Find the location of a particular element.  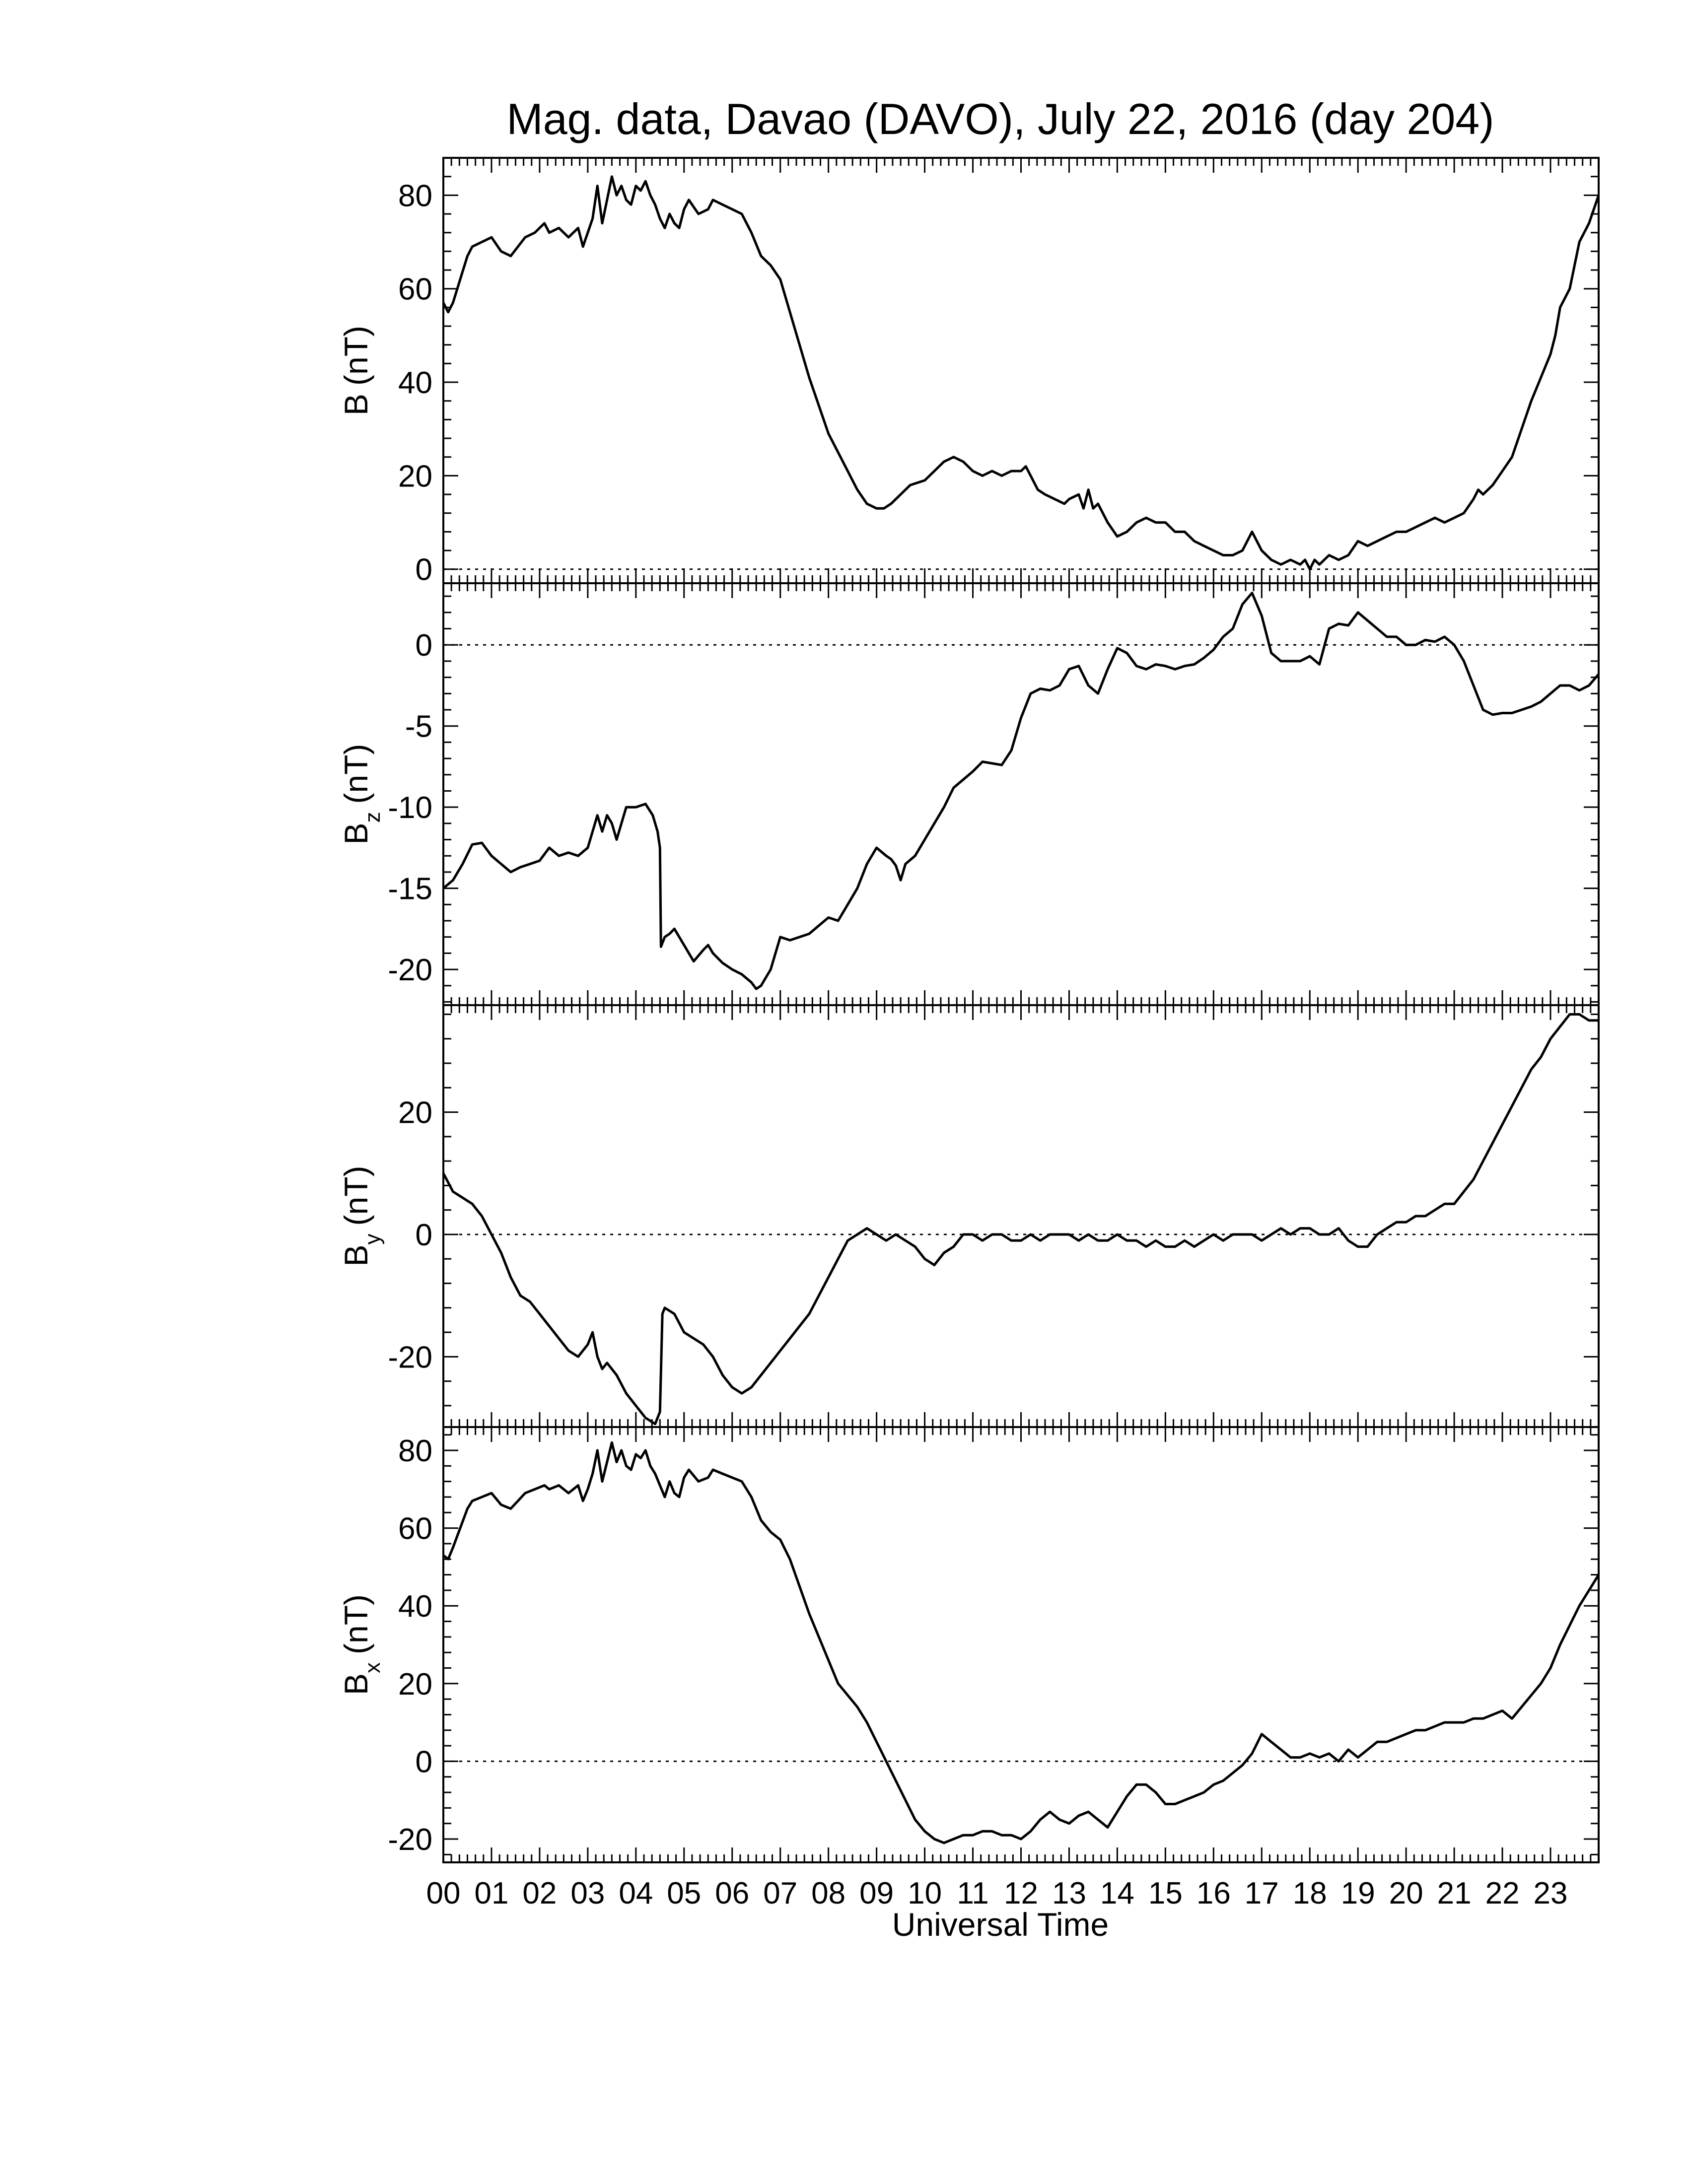

x-tick-label: 08 is located at coordinates (828, 1893).